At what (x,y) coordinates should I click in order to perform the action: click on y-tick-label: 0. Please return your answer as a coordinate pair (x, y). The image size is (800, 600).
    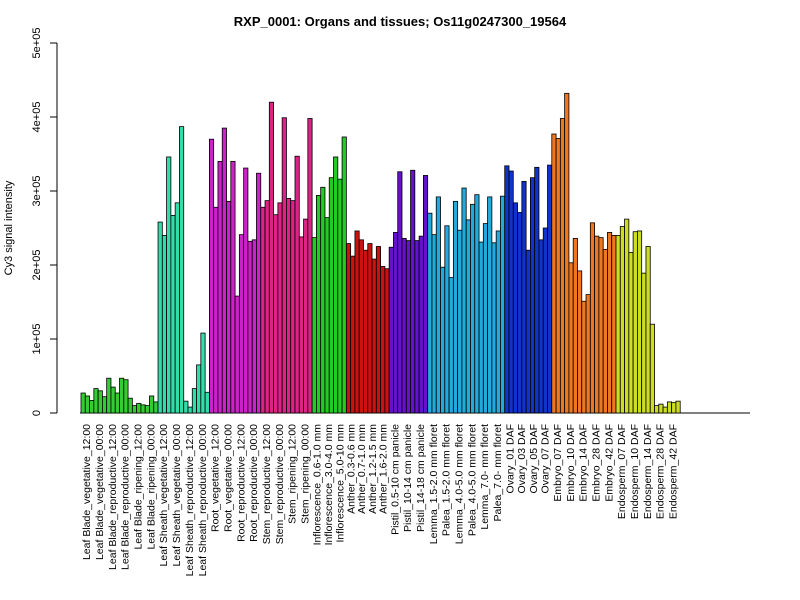
    Looking at the image, I should click on (37, 413).